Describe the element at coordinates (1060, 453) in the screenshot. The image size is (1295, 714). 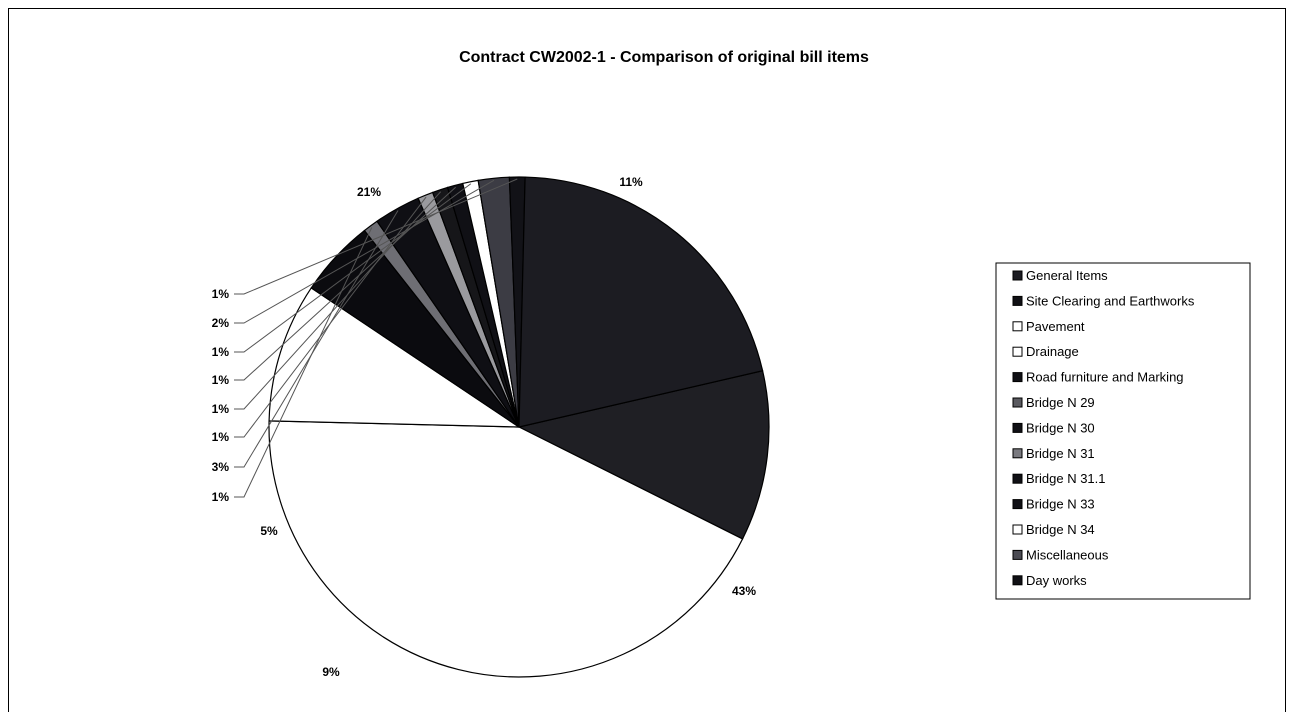
I see `legend-label: Bridge N 31` at that location.